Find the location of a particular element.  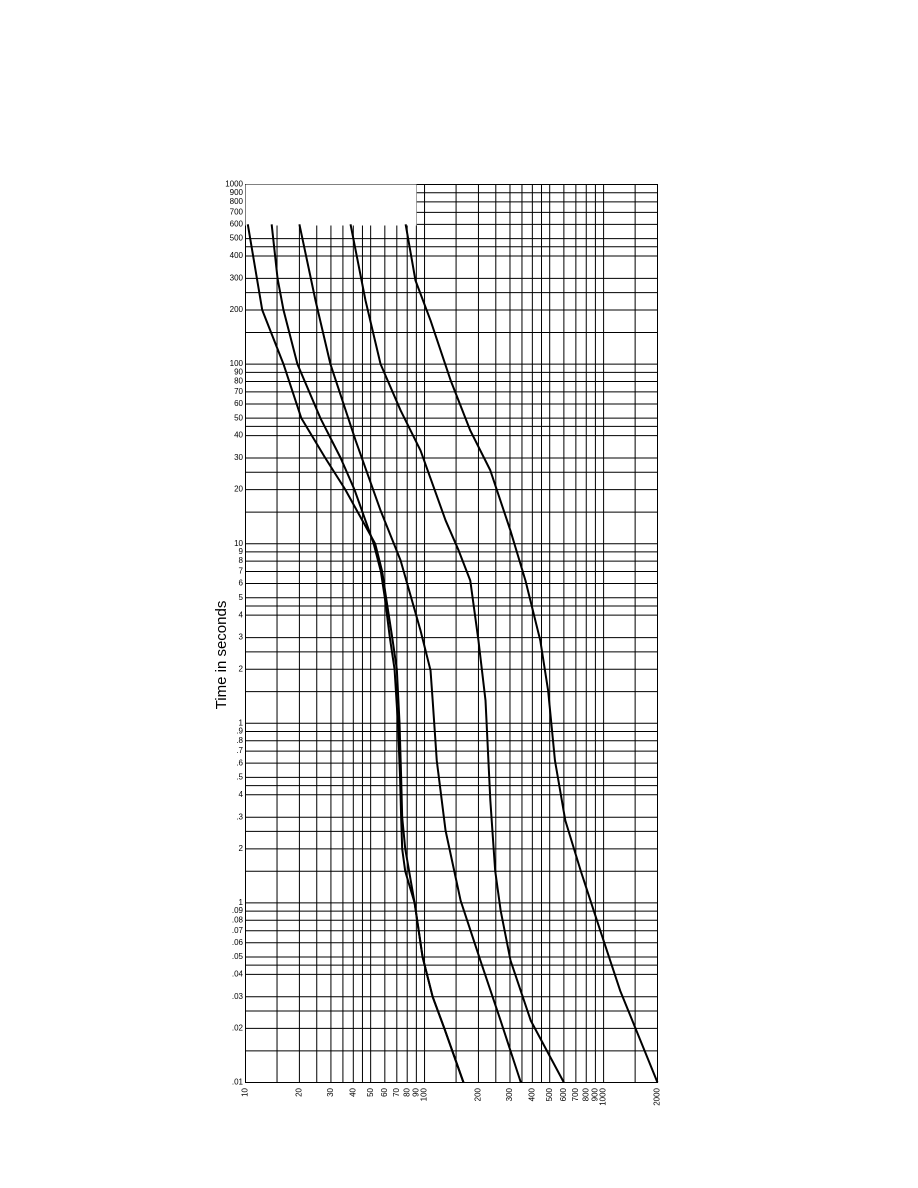

y-tick-label: .04 is located at coordinates (238, 973).